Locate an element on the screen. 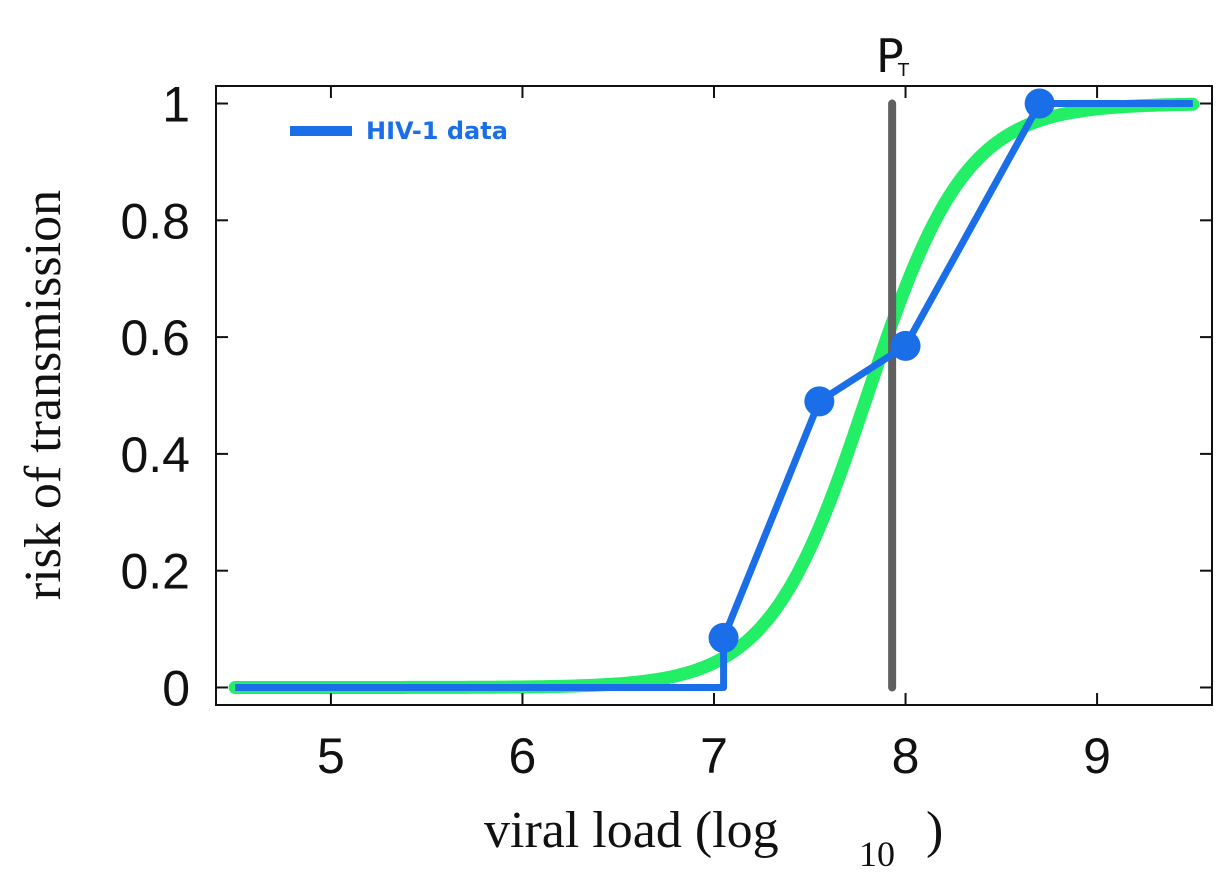  x-tick-label-4: 9 is located at coordinates (1097, 756).